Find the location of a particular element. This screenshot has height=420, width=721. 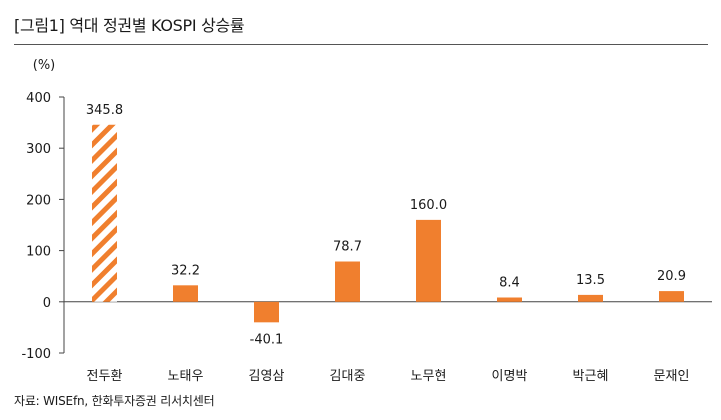

y-unit-label: (%) is located at coordinates (44, 65).